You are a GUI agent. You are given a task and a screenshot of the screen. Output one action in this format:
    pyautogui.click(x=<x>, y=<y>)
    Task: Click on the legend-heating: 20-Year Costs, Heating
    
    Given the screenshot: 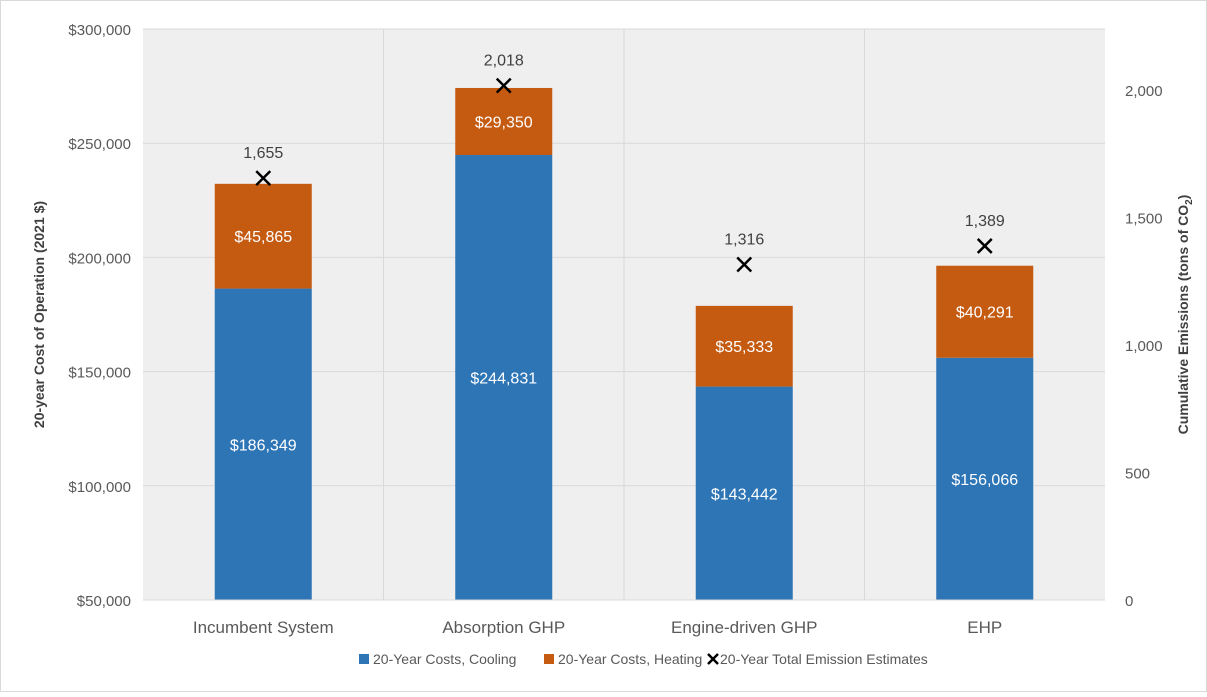 What is the action you would take?
    pyautogui.click(x=623, y=659)
    